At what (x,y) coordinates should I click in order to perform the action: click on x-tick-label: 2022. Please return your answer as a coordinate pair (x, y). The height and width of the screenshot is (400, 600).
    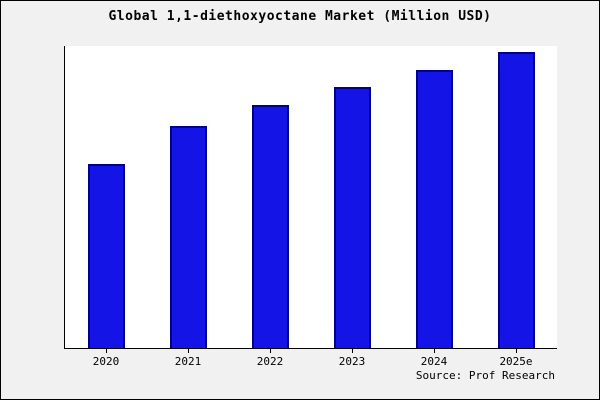
    Looking at the image, I should click on (270, 361).